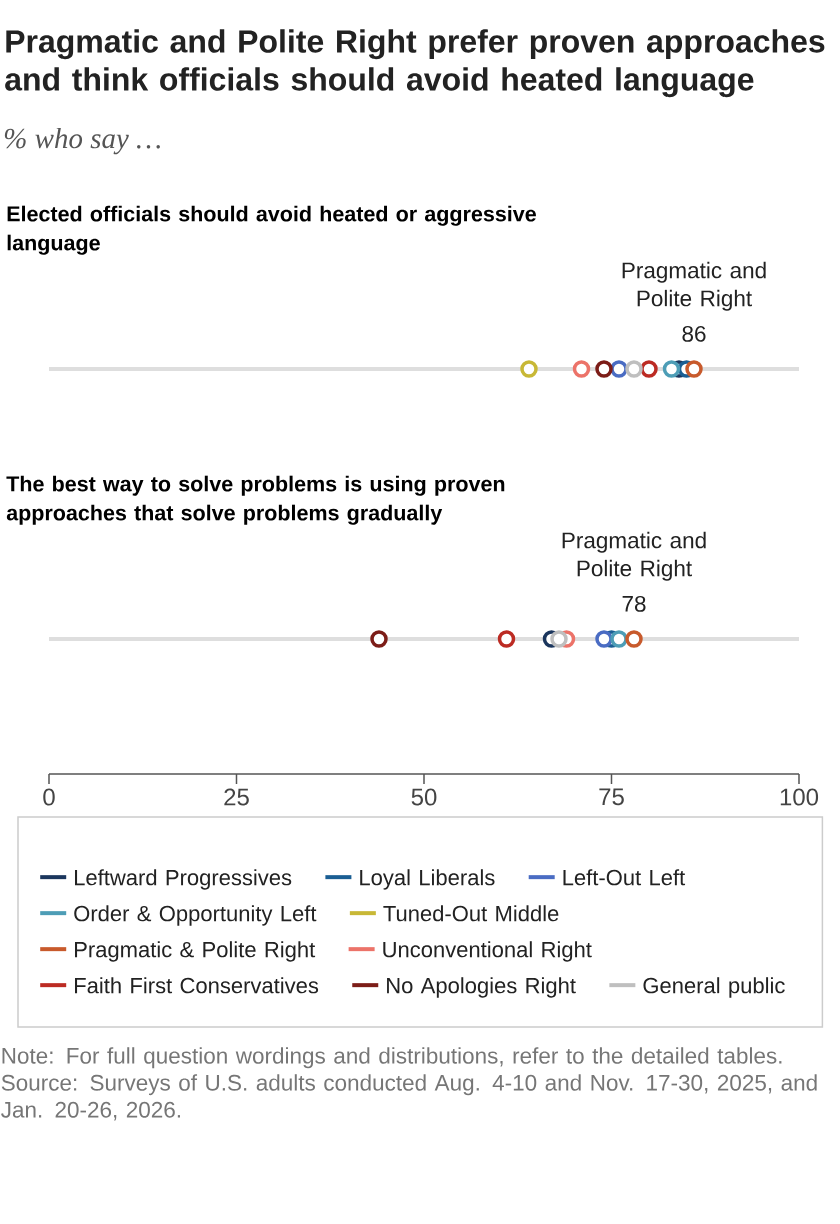 This screenshot has width=840, height=1224. What do you see at coordinates (714, 987) in the screenshot?
I see `legend-label: General public` at bounding box center [714, 987].